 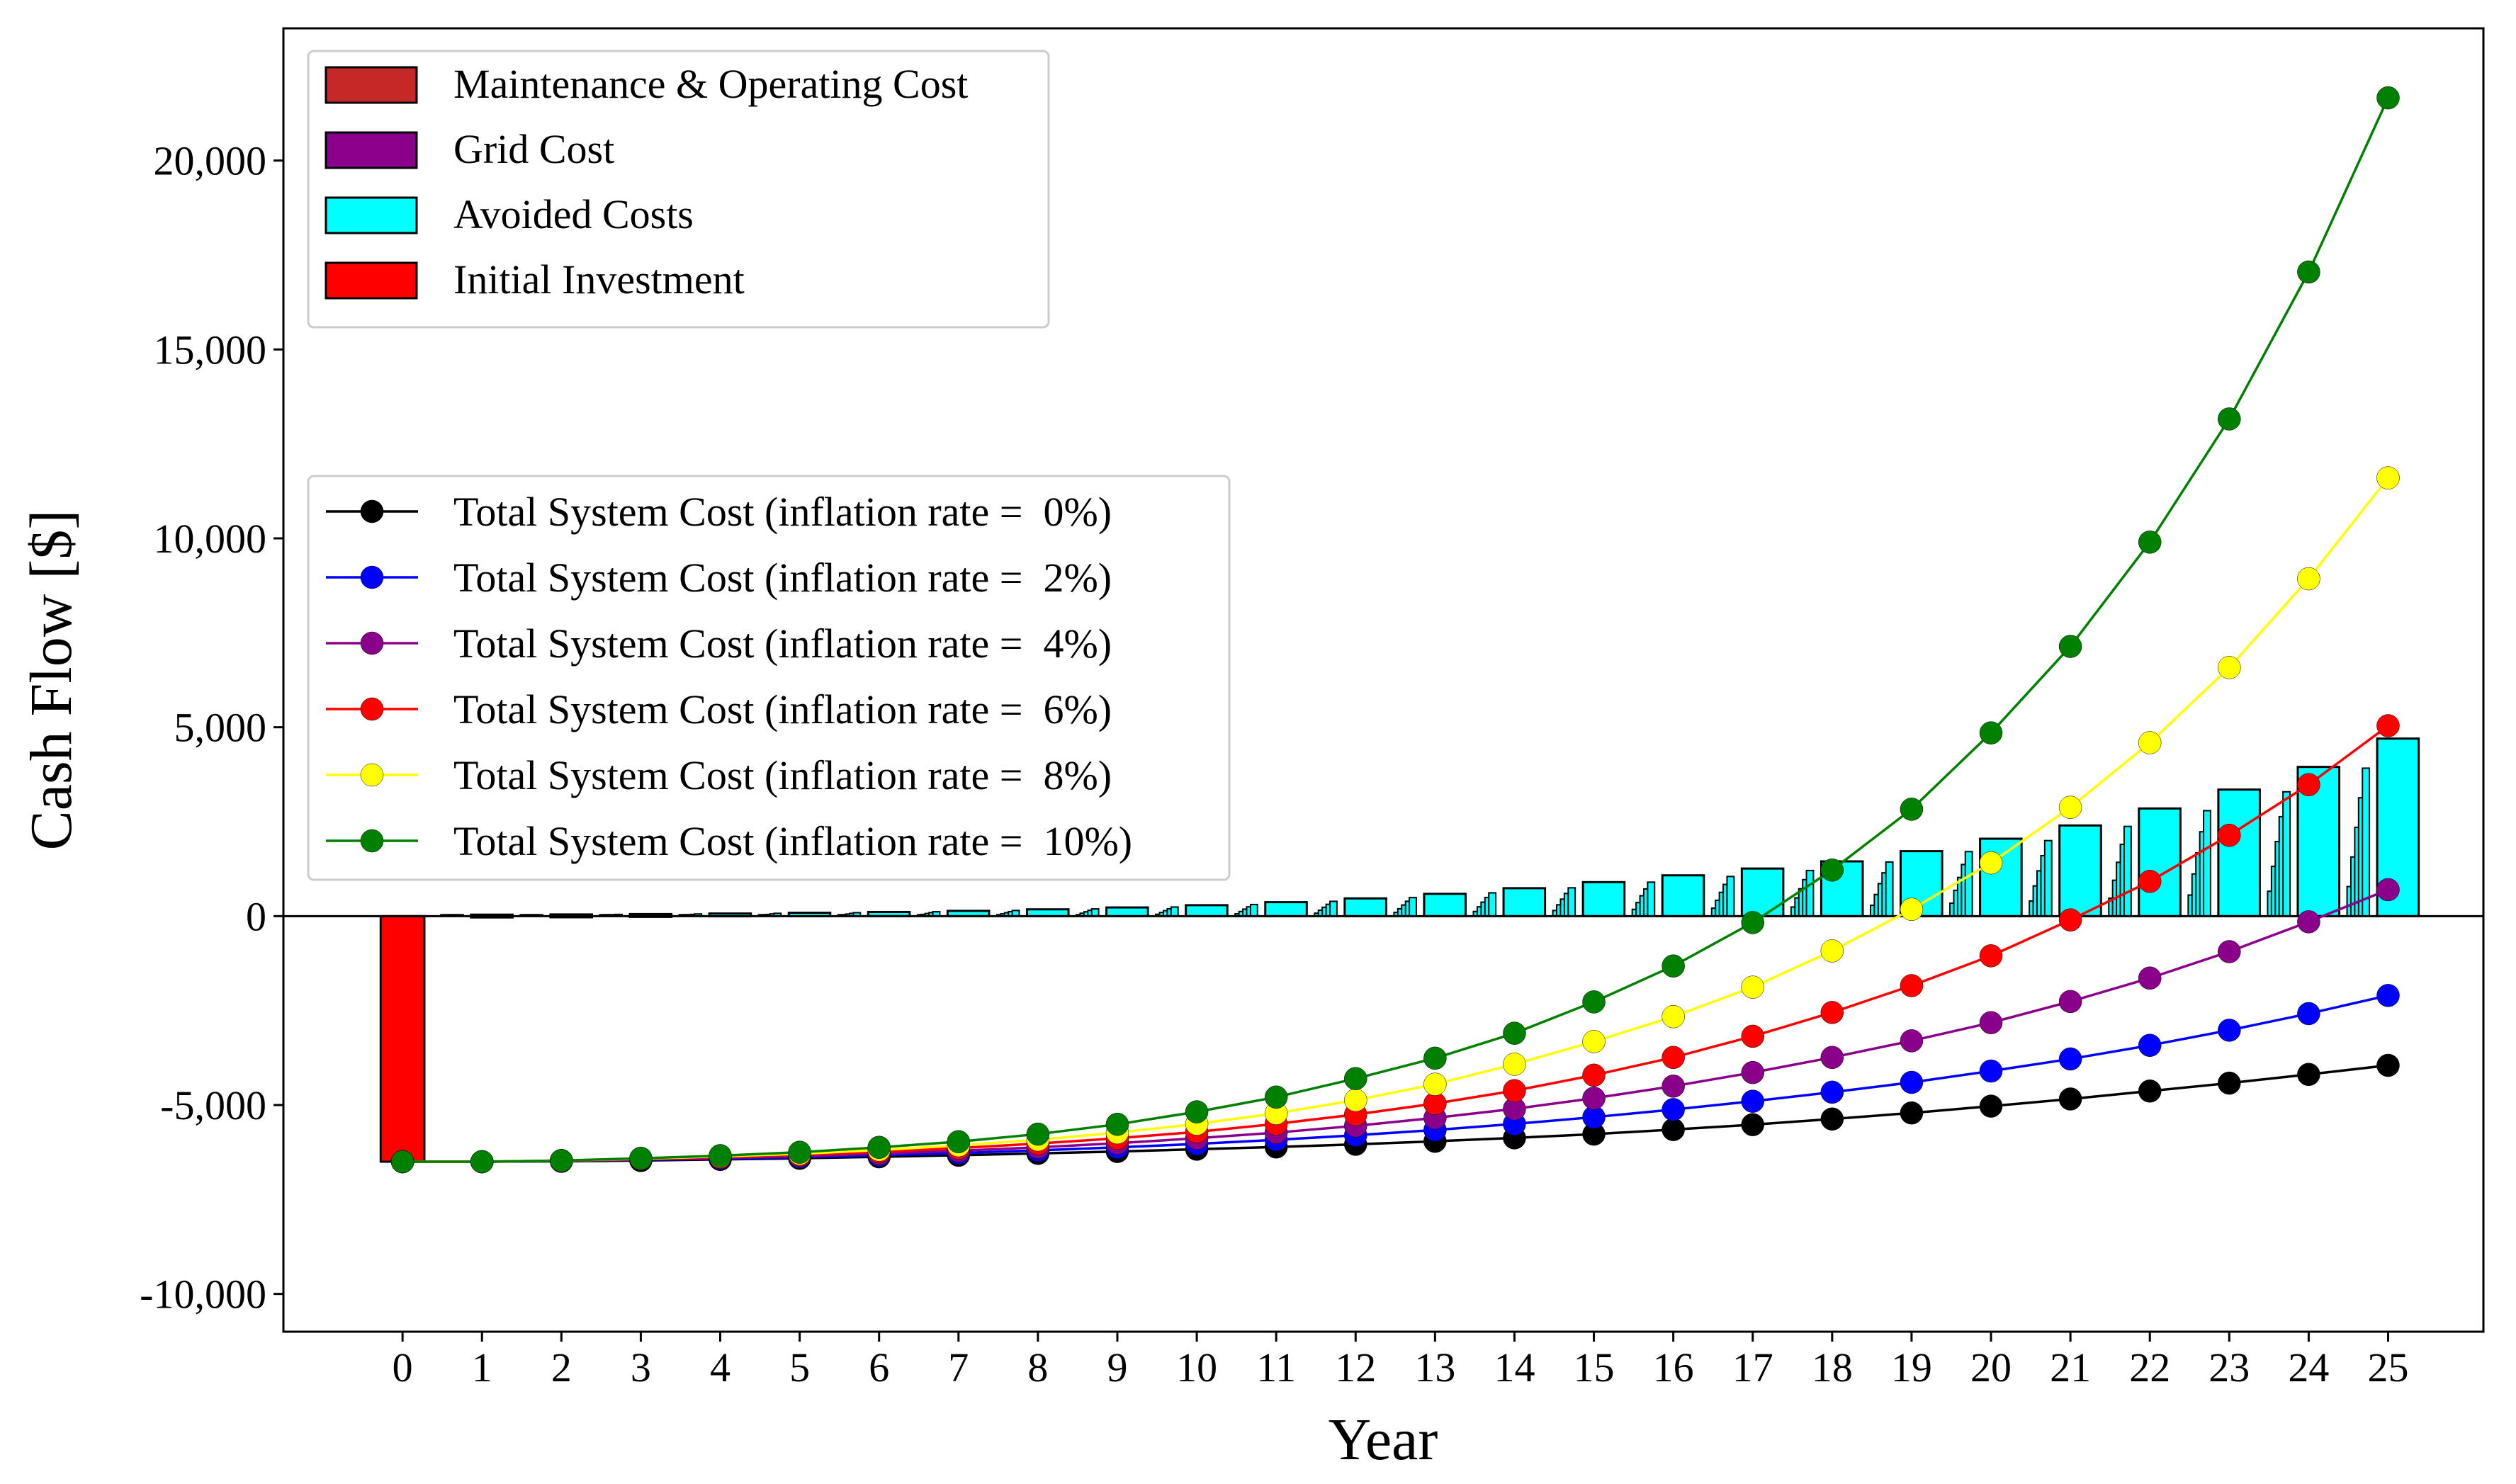 I want to click on x-tick-label: 22, so click(x=2149, y=1367).